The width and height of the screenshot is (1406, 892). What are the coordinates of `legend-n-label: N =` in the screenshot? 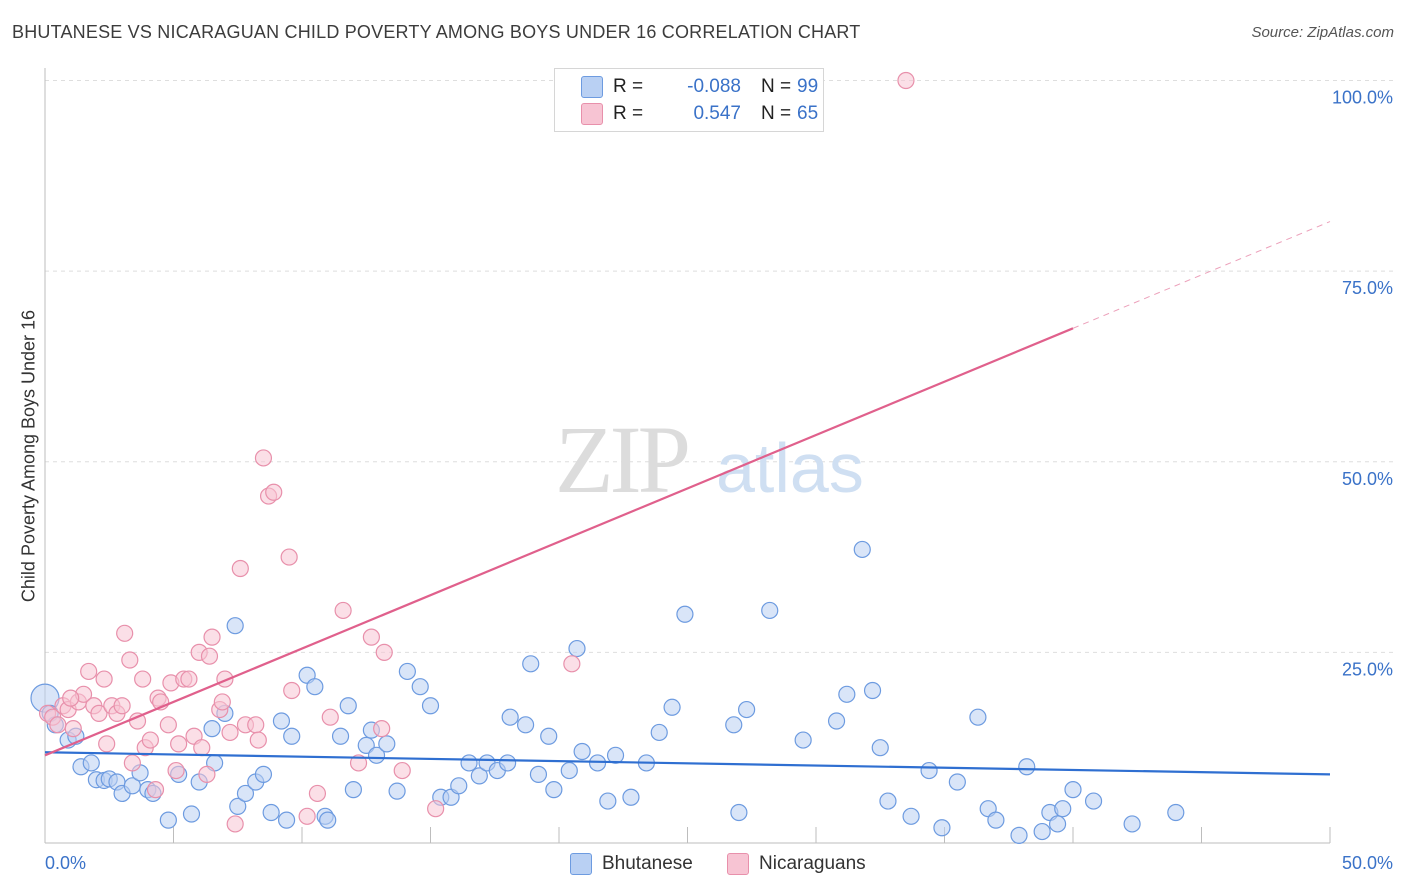 It's located at (776, 86).